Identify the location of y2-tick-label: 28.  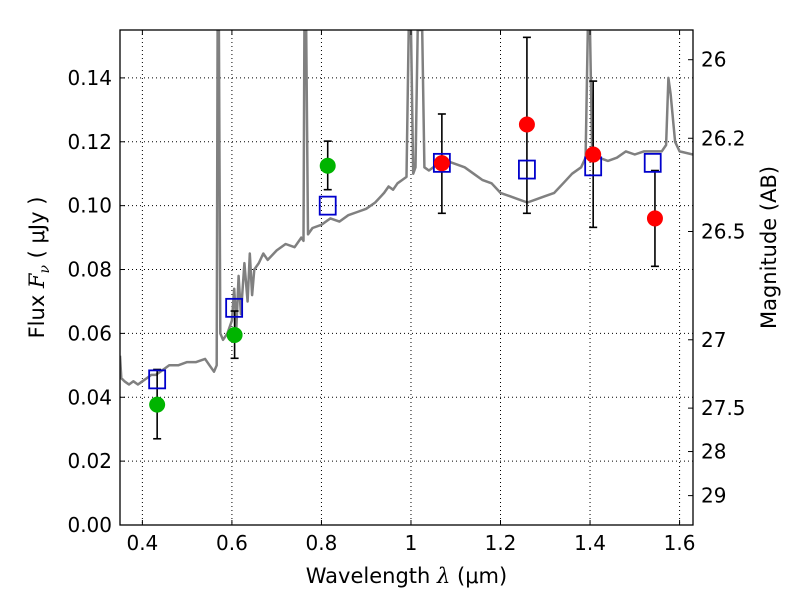
(713, 452).